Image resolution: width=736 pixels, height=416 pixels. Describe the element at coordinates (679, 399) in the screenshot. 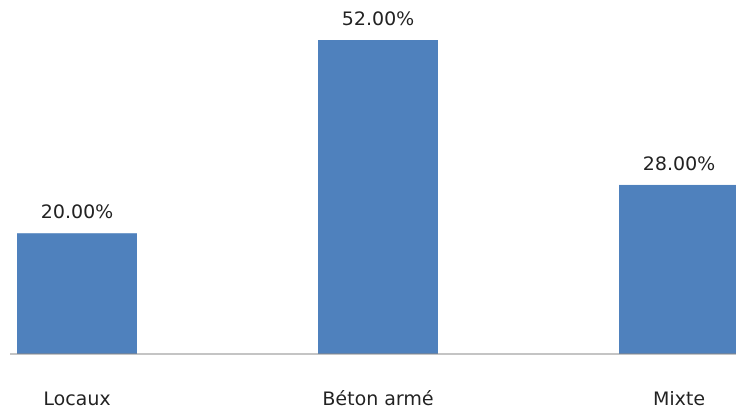

I see `category-label-2: Mixte` at that location.